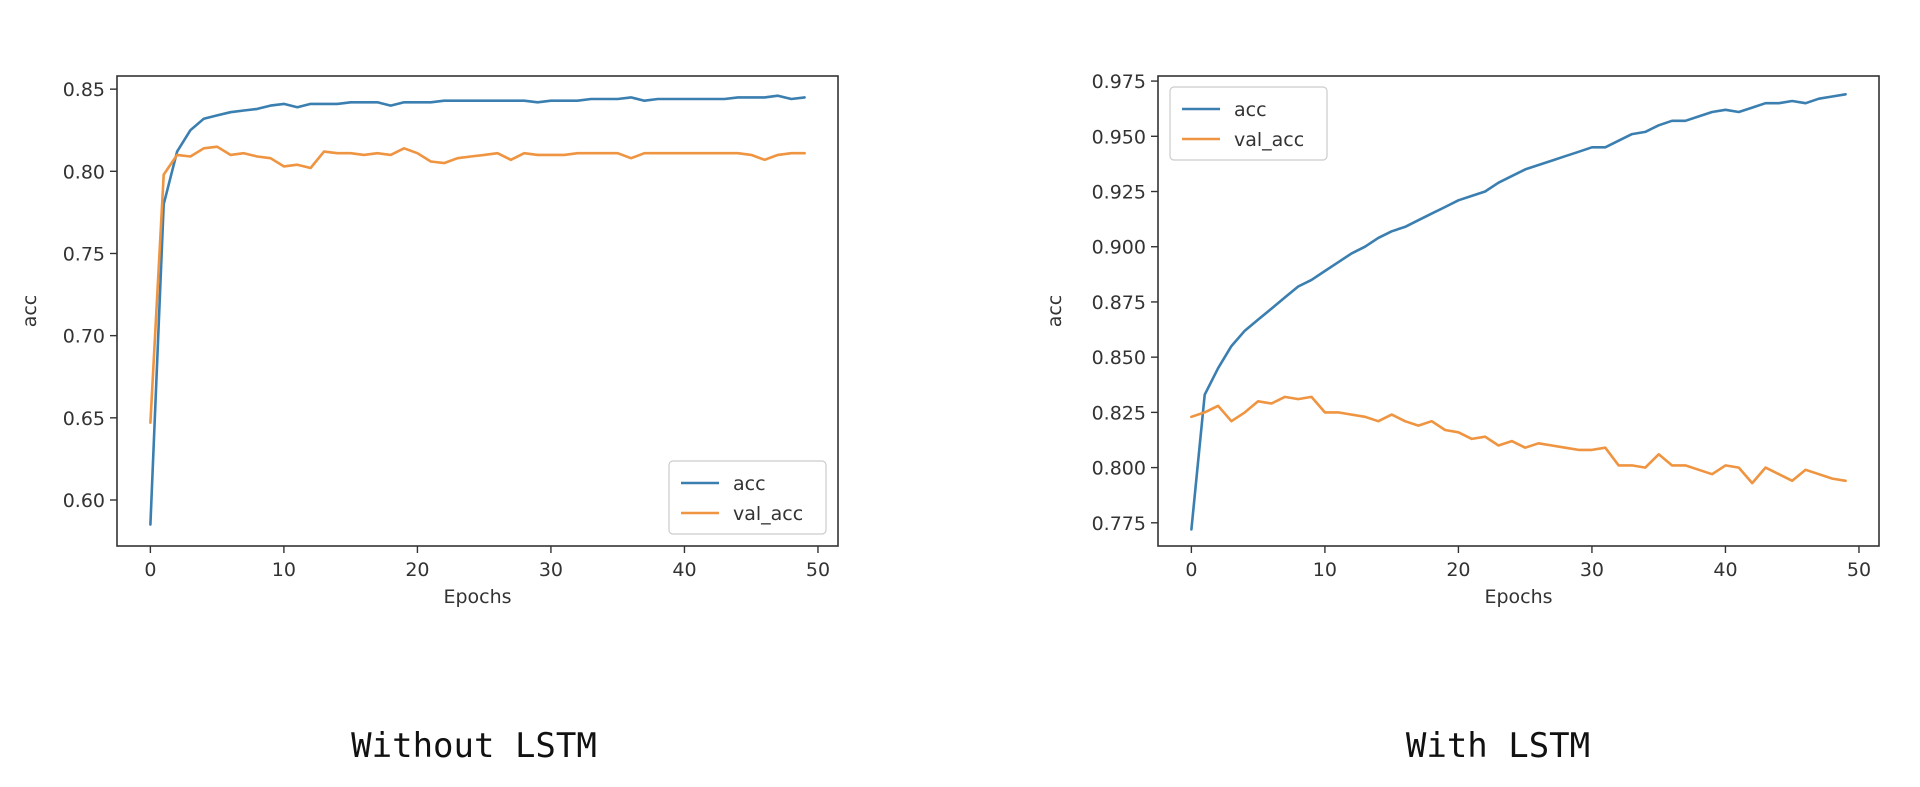 The height and width of the screenshot is (787, 1920). Describe the element at coordinates (1119, 469) in the screenshot. I see `y-tick-label: 0.800` at that location.